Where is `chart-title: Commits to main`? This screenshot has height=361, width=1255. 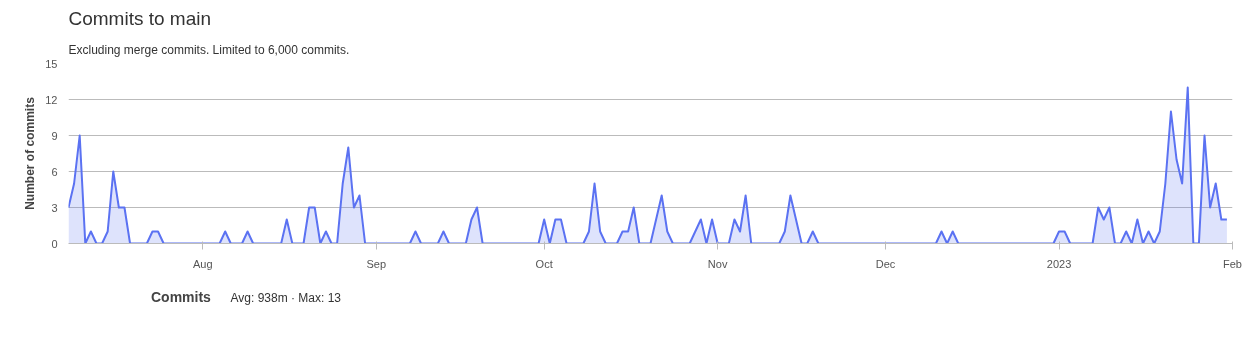 chart-title: Commits to main is located at coordinates (140, 18).